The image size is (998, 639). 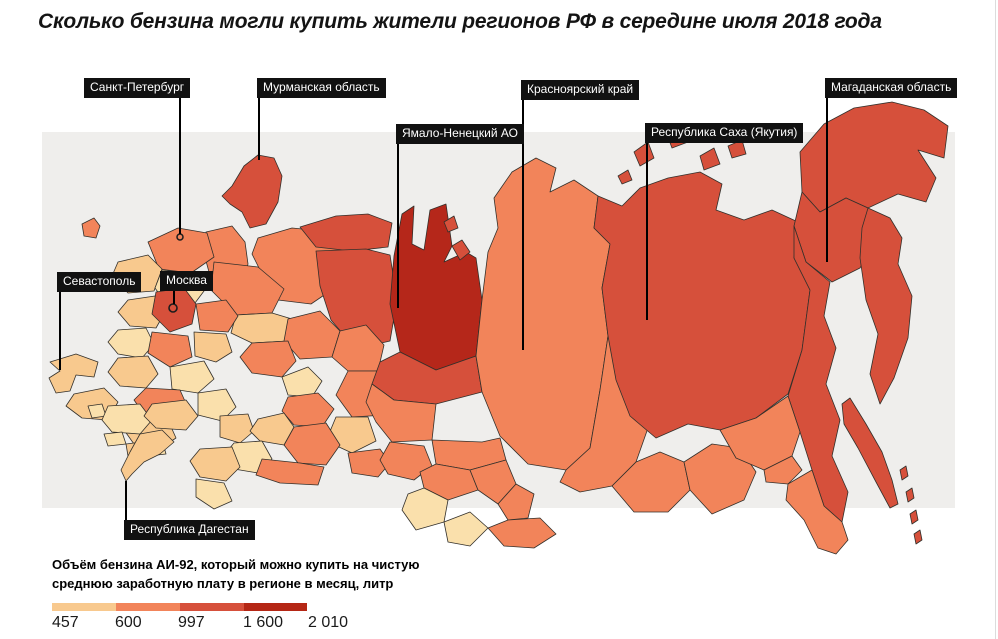 I want to click on callout-line-dagestan, so click(x=126, y=500).